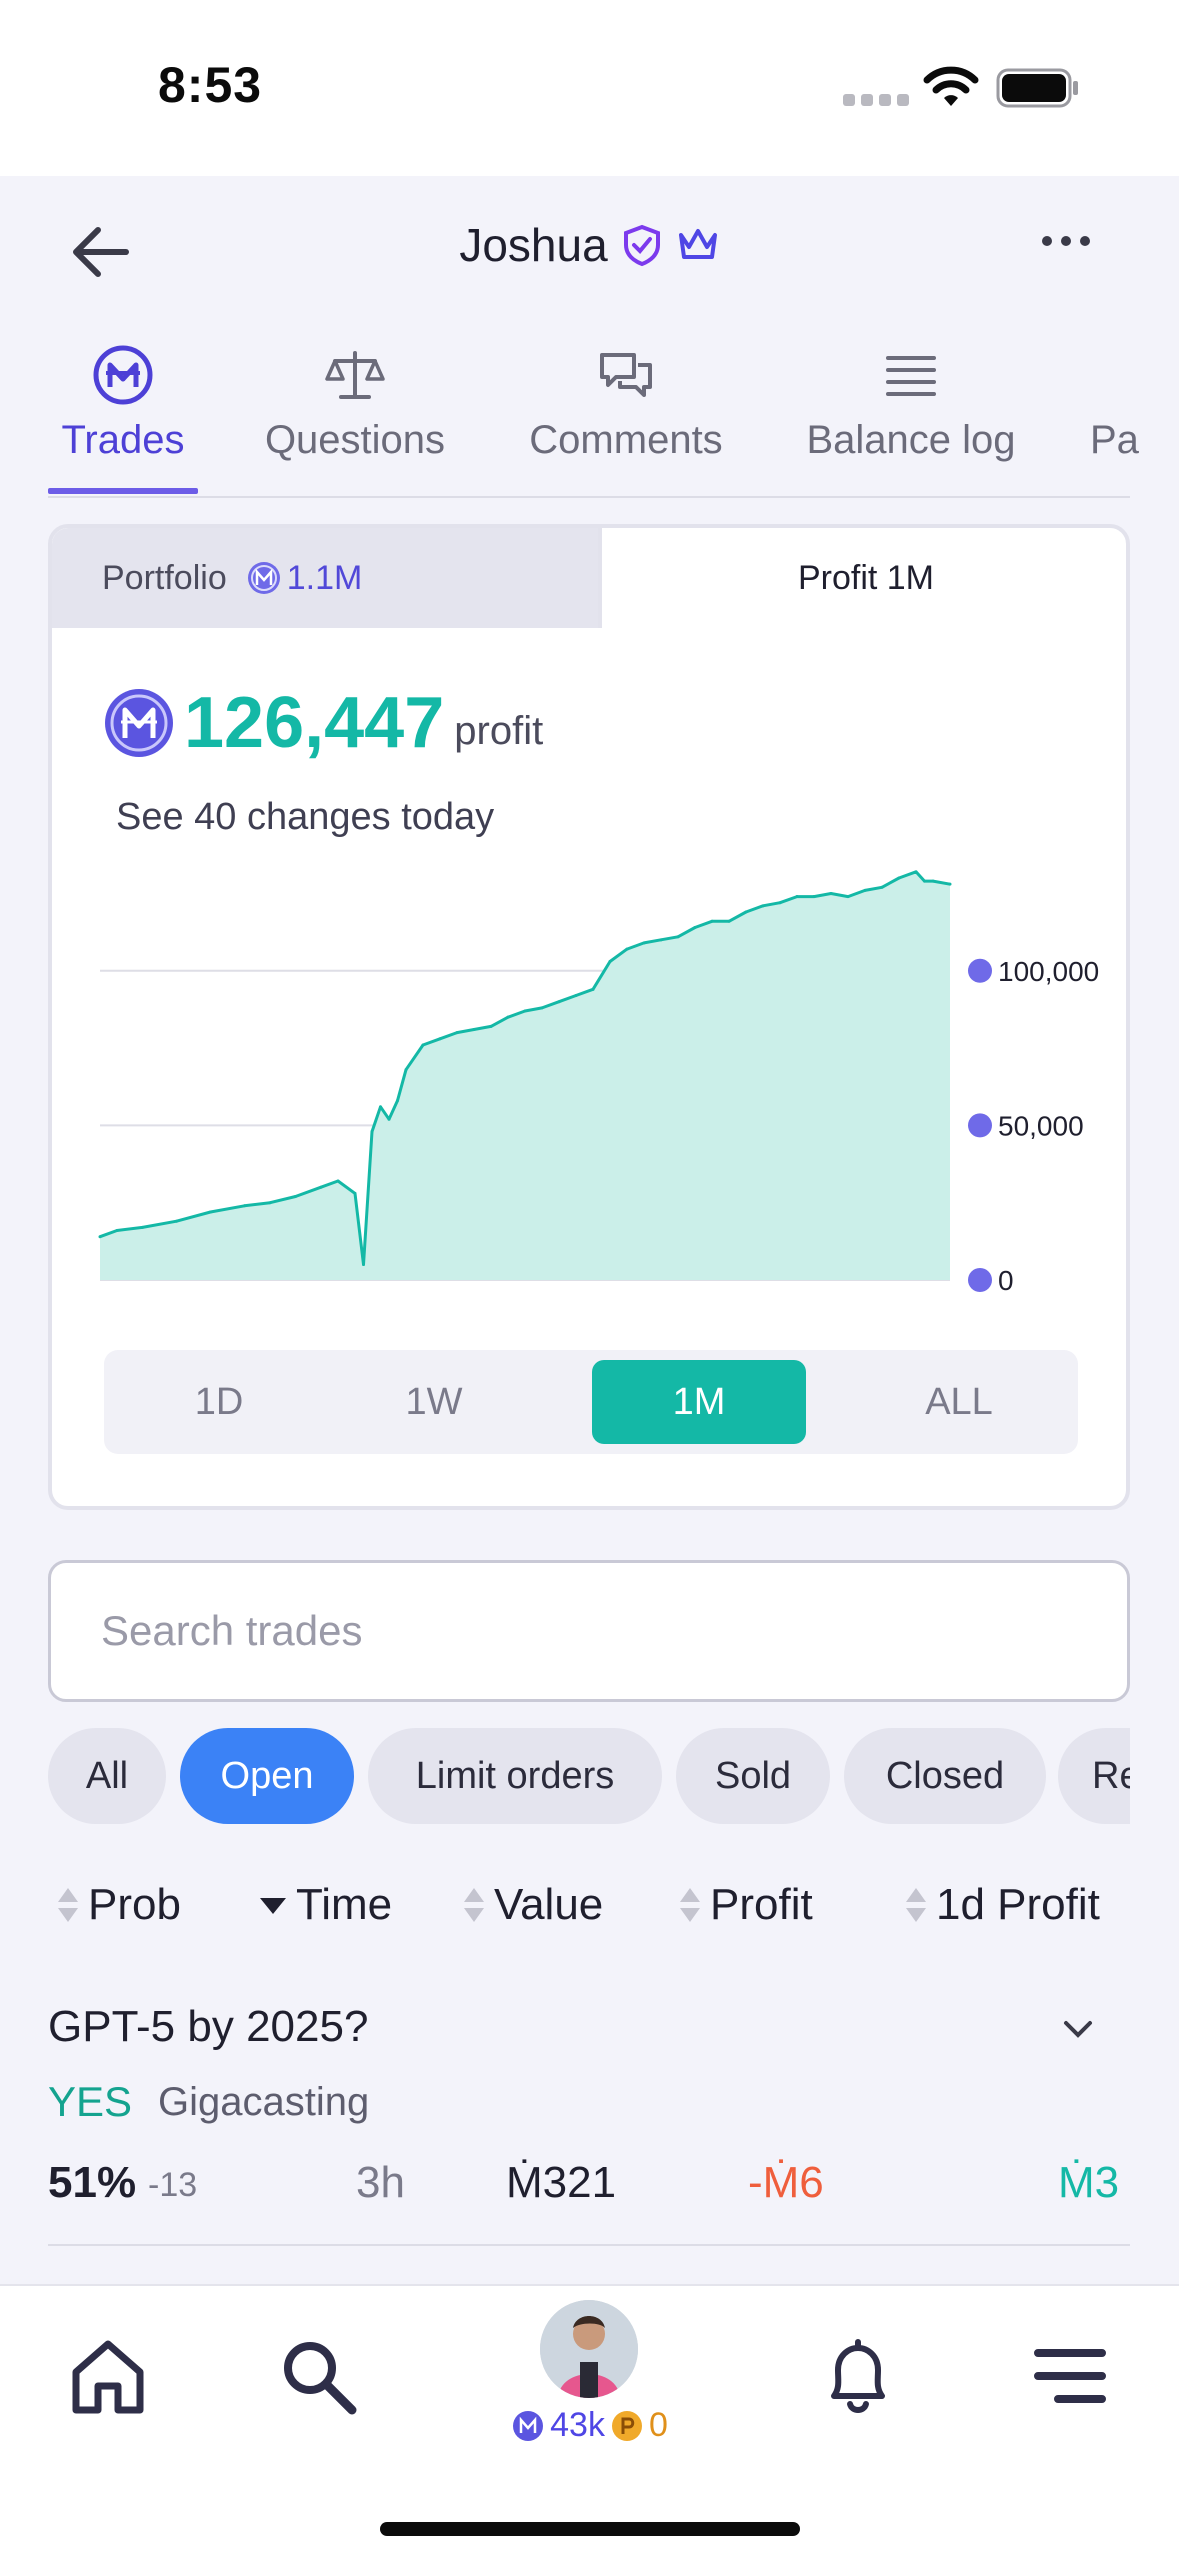  I want to click on portfolio-label: Portfolio, so click(164, 577).